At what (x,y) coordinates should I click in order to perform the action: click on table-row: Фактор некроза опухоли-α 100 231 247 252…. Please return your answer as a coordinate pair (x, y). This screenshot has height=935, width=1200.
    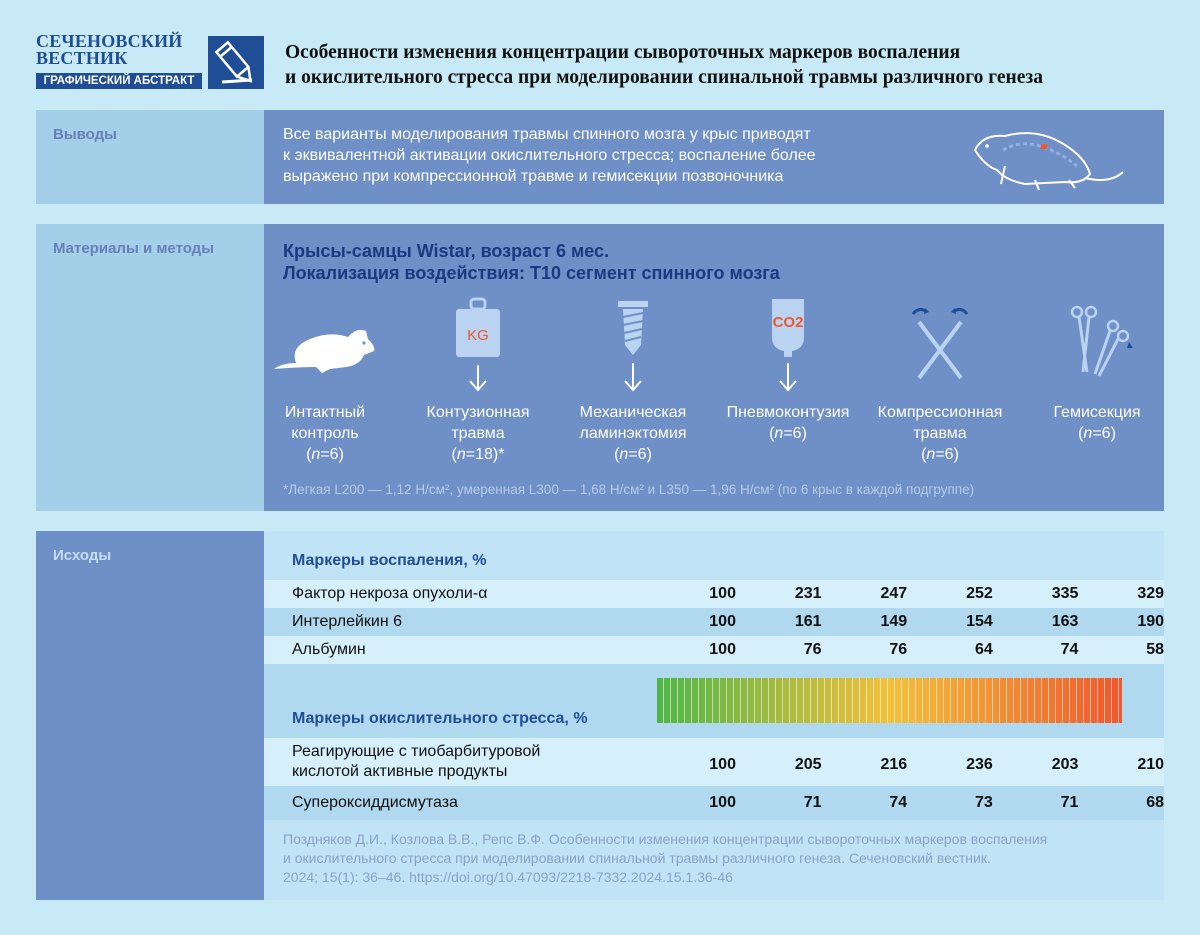
    Looking at the image, I should click on (714, 594).